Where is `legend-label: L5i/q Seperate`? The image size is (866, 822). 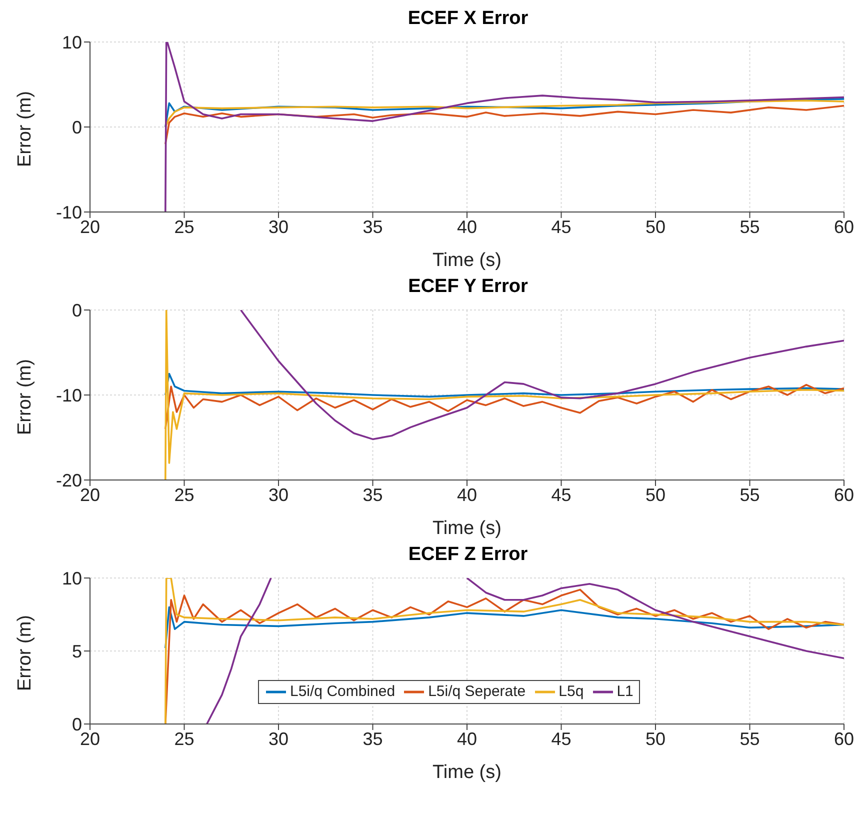
legend-label: L5i/q Seperate is located at coordinates (477, 692).